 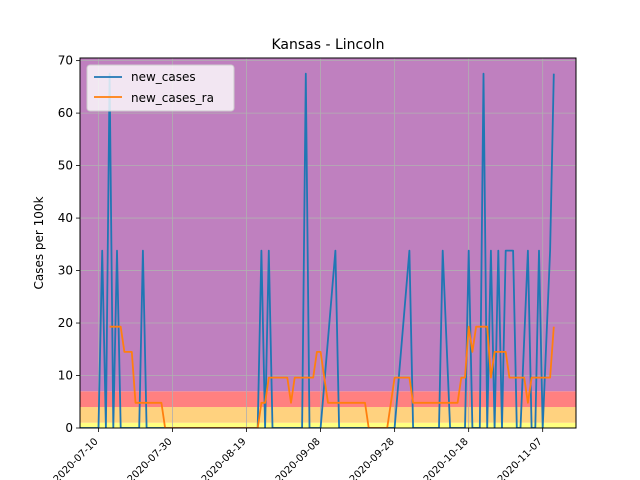 I want to click on chart-title: Kansas - Lincoln, so click(x=327, y=45).